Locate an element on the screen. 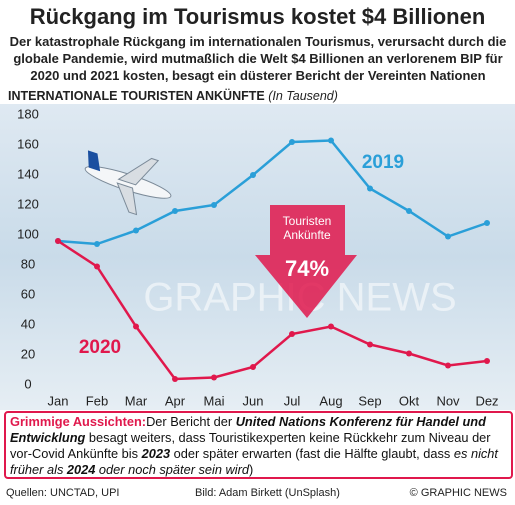 The width and height of the screenshot is (515, 505). arrow-label: Touristen is located at coordinates (307, 221).